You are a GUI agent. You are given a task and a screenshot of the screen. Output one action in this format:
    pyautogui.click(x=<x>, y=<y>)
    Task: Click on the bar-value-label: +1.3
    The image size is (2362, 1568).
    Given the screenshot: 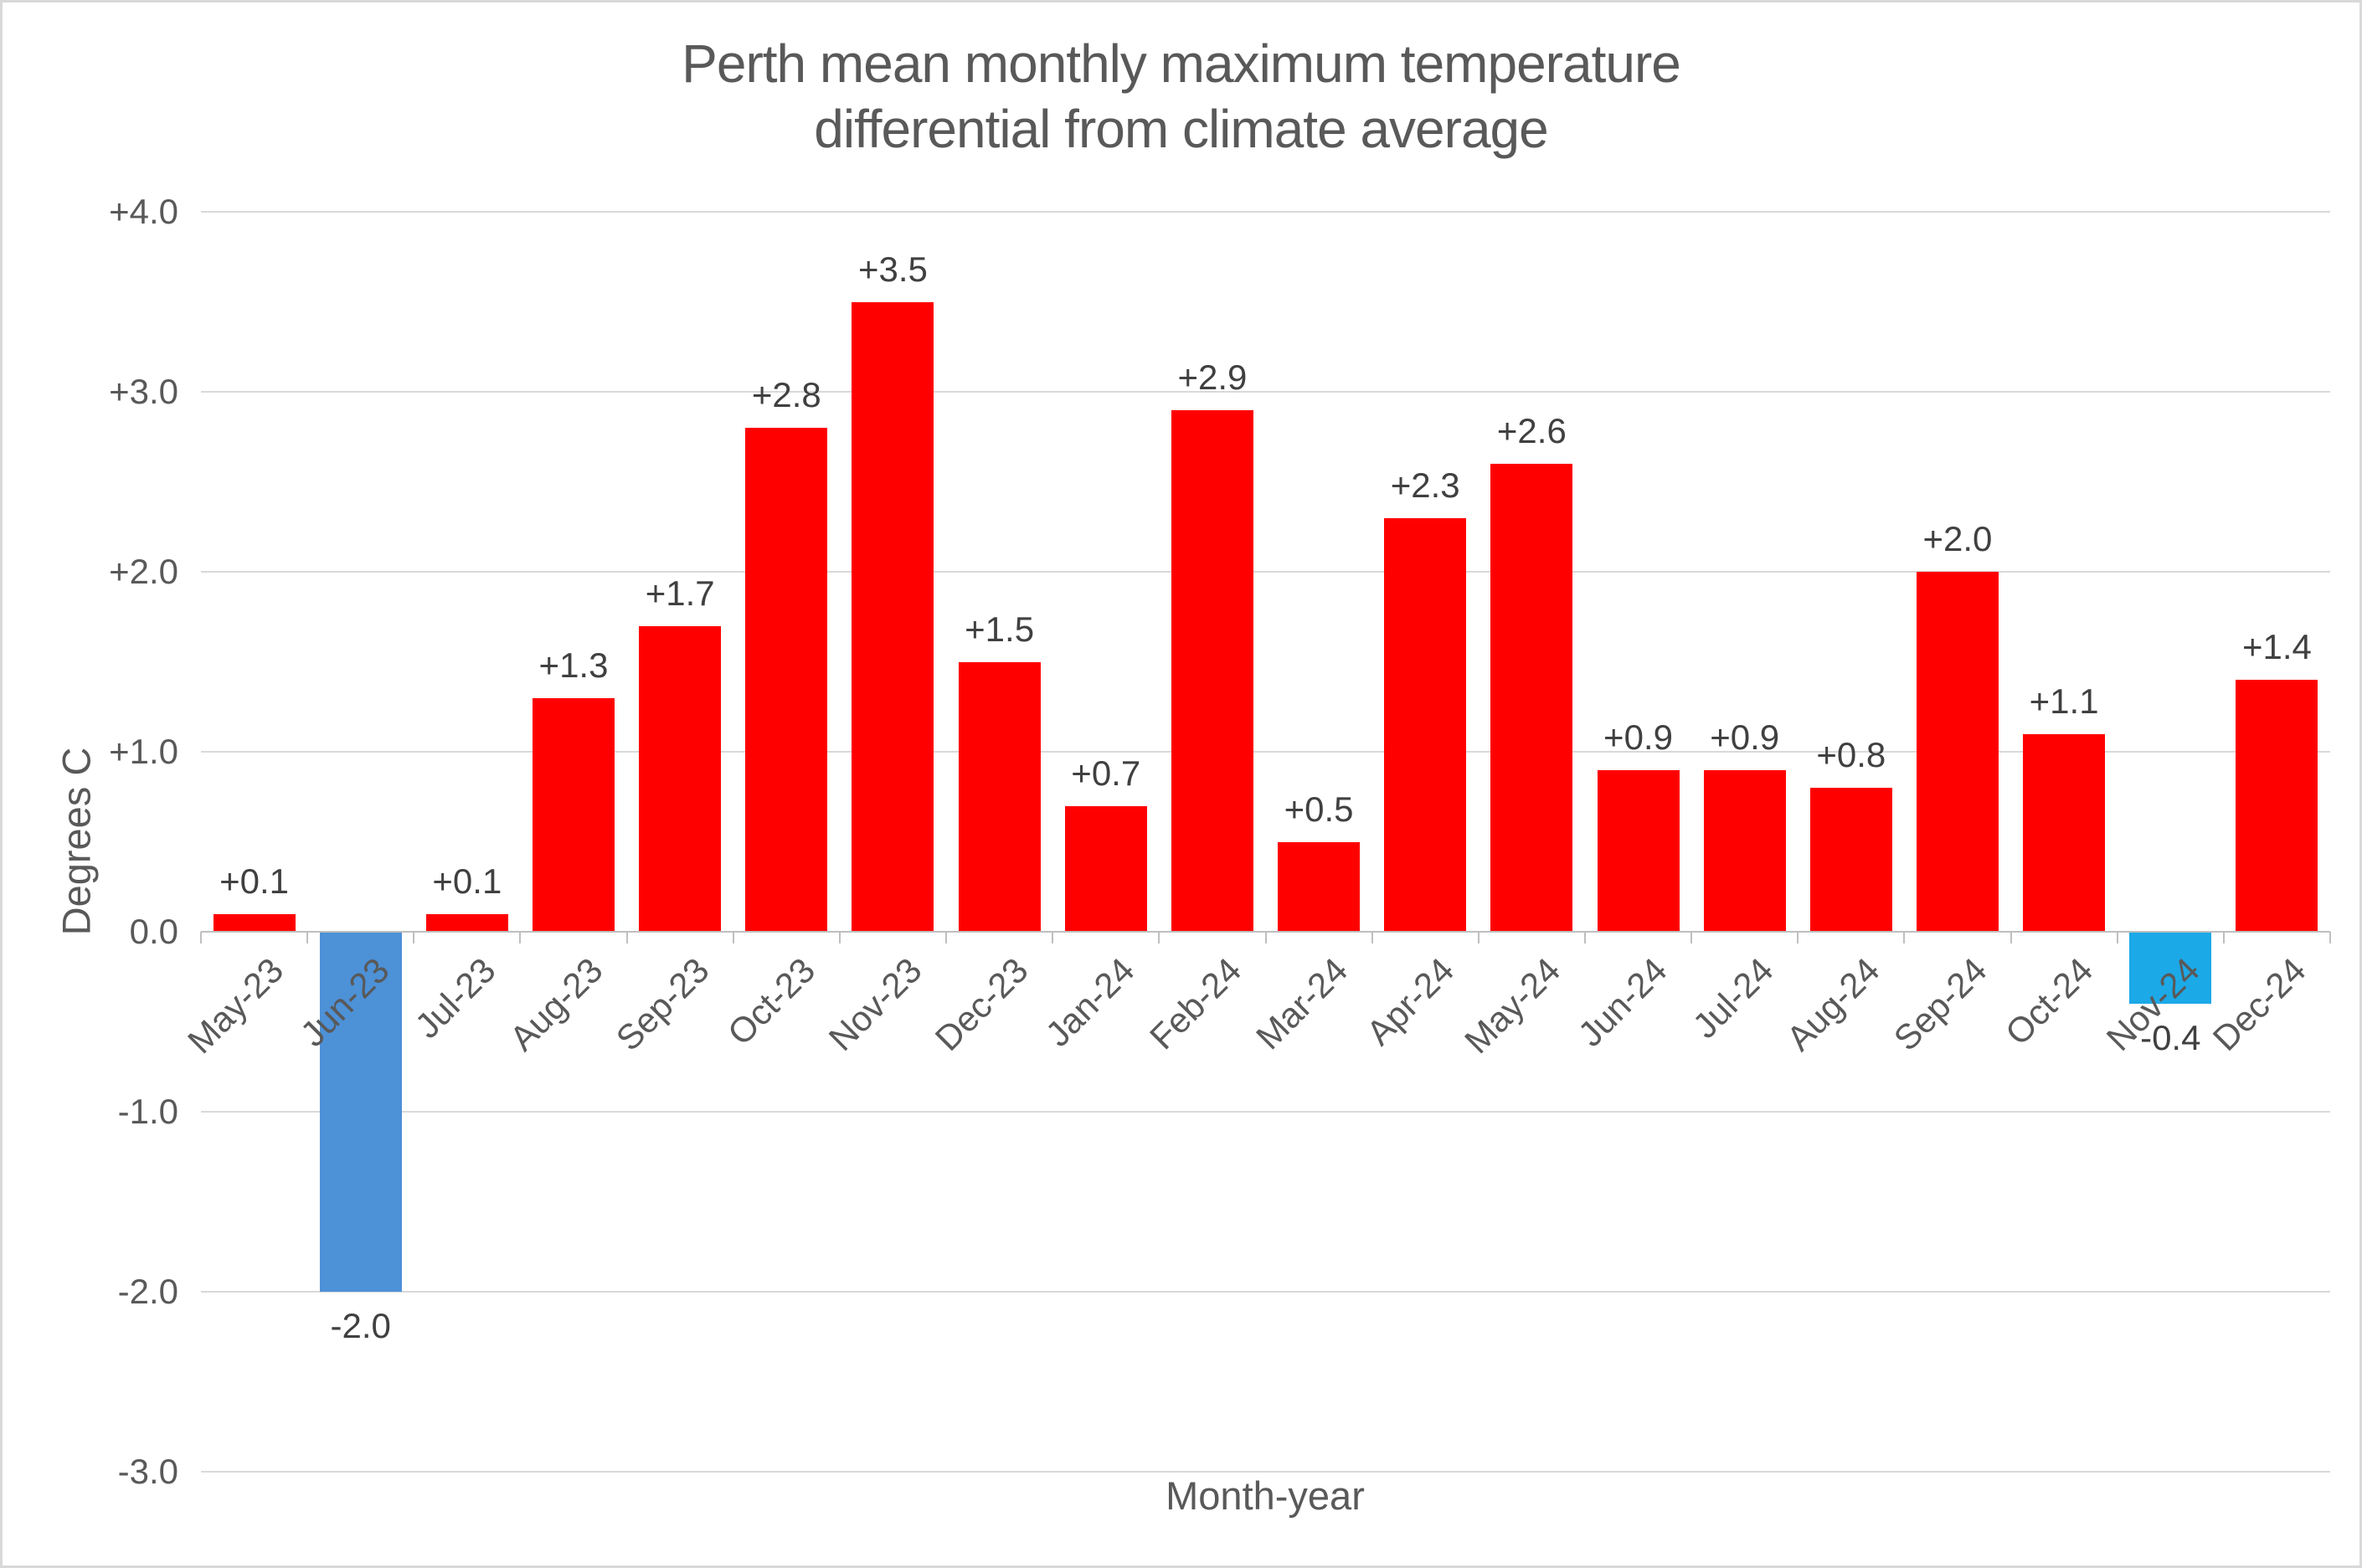 What is the action you would take?
    pyautogui.click(x=573, y=665)
    